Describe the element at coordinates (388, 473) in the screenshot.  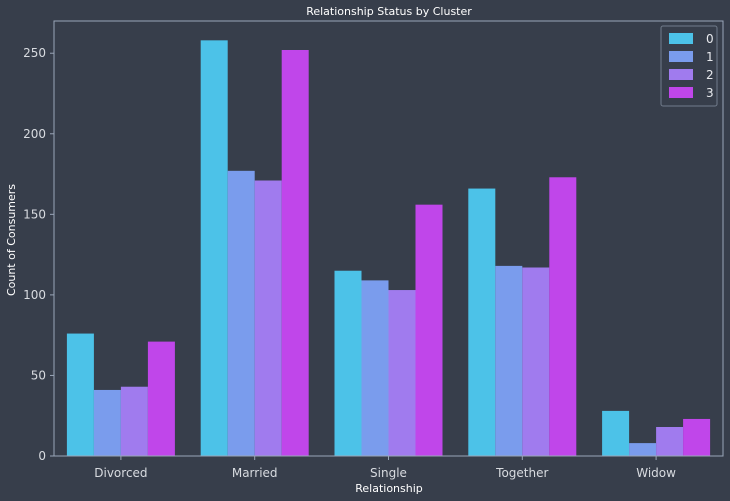
I see `x-tick-label-single: Single` at that location.